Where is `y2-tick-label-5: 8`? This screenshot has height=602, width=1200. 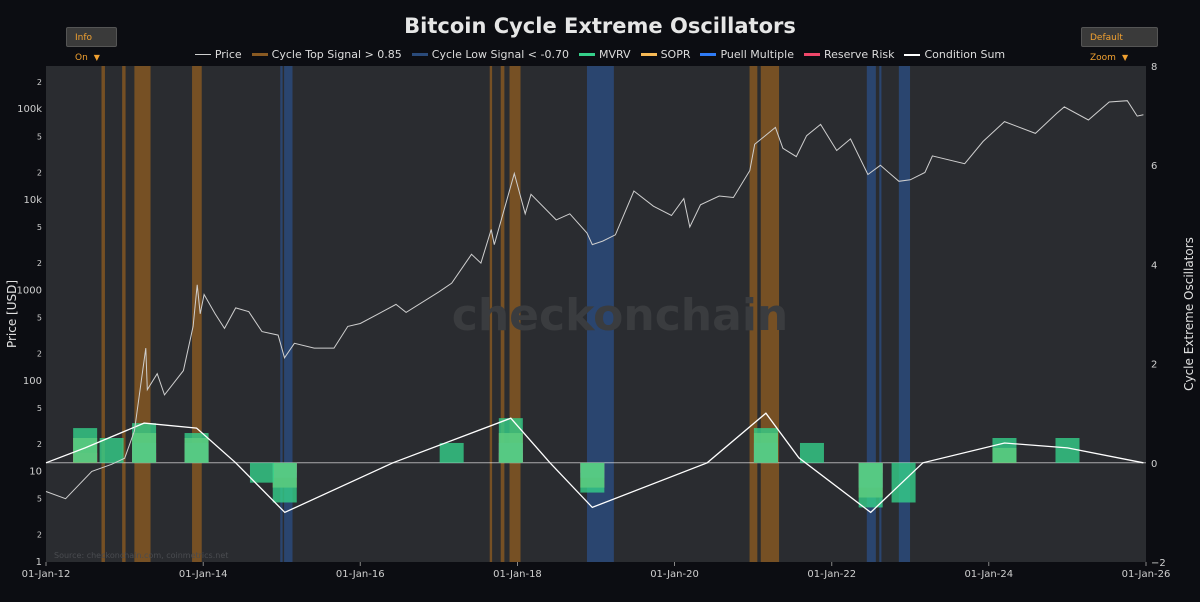 y2-tick-label-5: 8 is located at coordinates (1154, 67).